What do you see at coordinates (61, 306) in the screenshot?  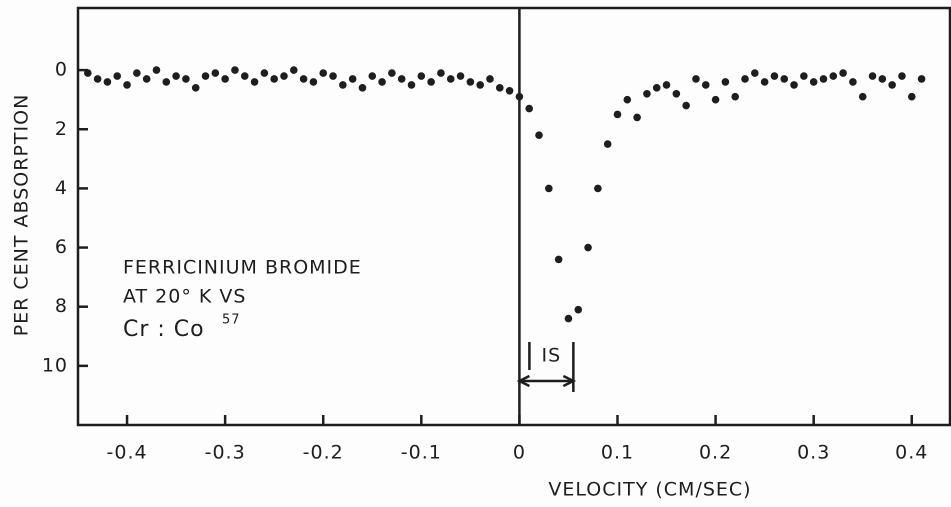 I see `y-tick-label: 8` at bounding box center [61, 306].